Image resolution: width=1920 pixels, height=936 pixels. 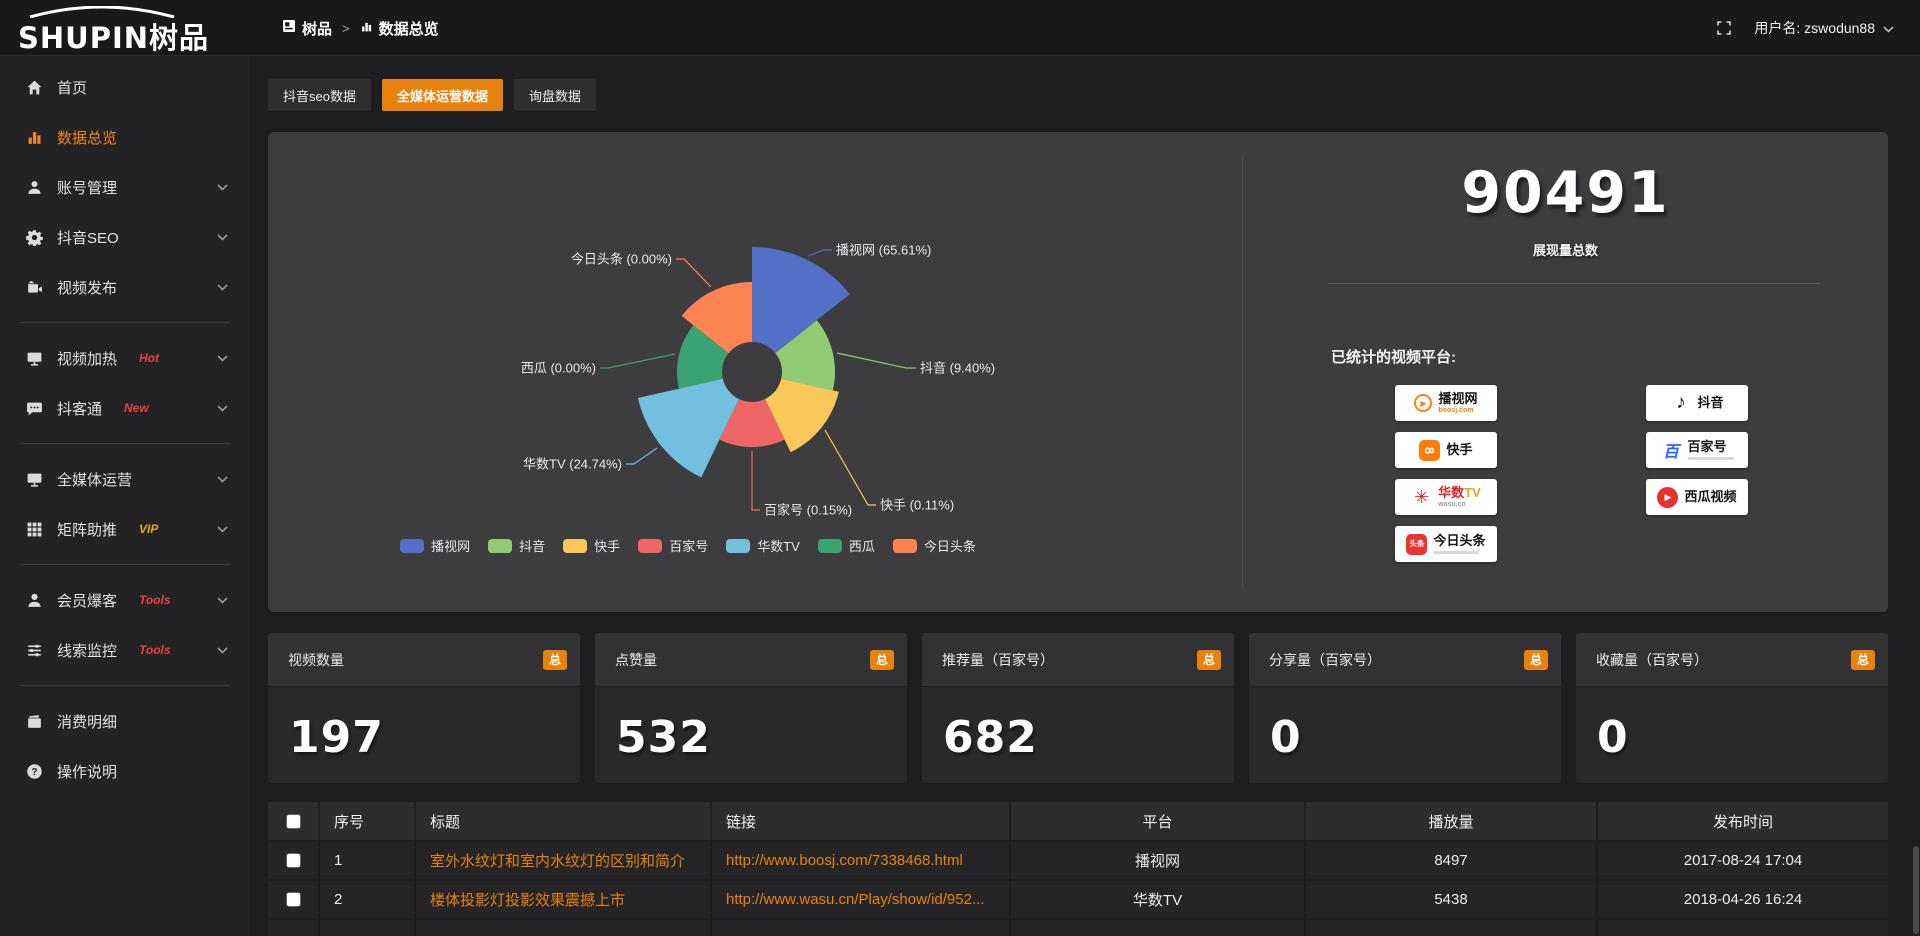 What do you see at coordinates (442, 95) in the screenshot?
I see `tab-media-operation-data: 全媒体运营数据` at bounding box center [442, 95].